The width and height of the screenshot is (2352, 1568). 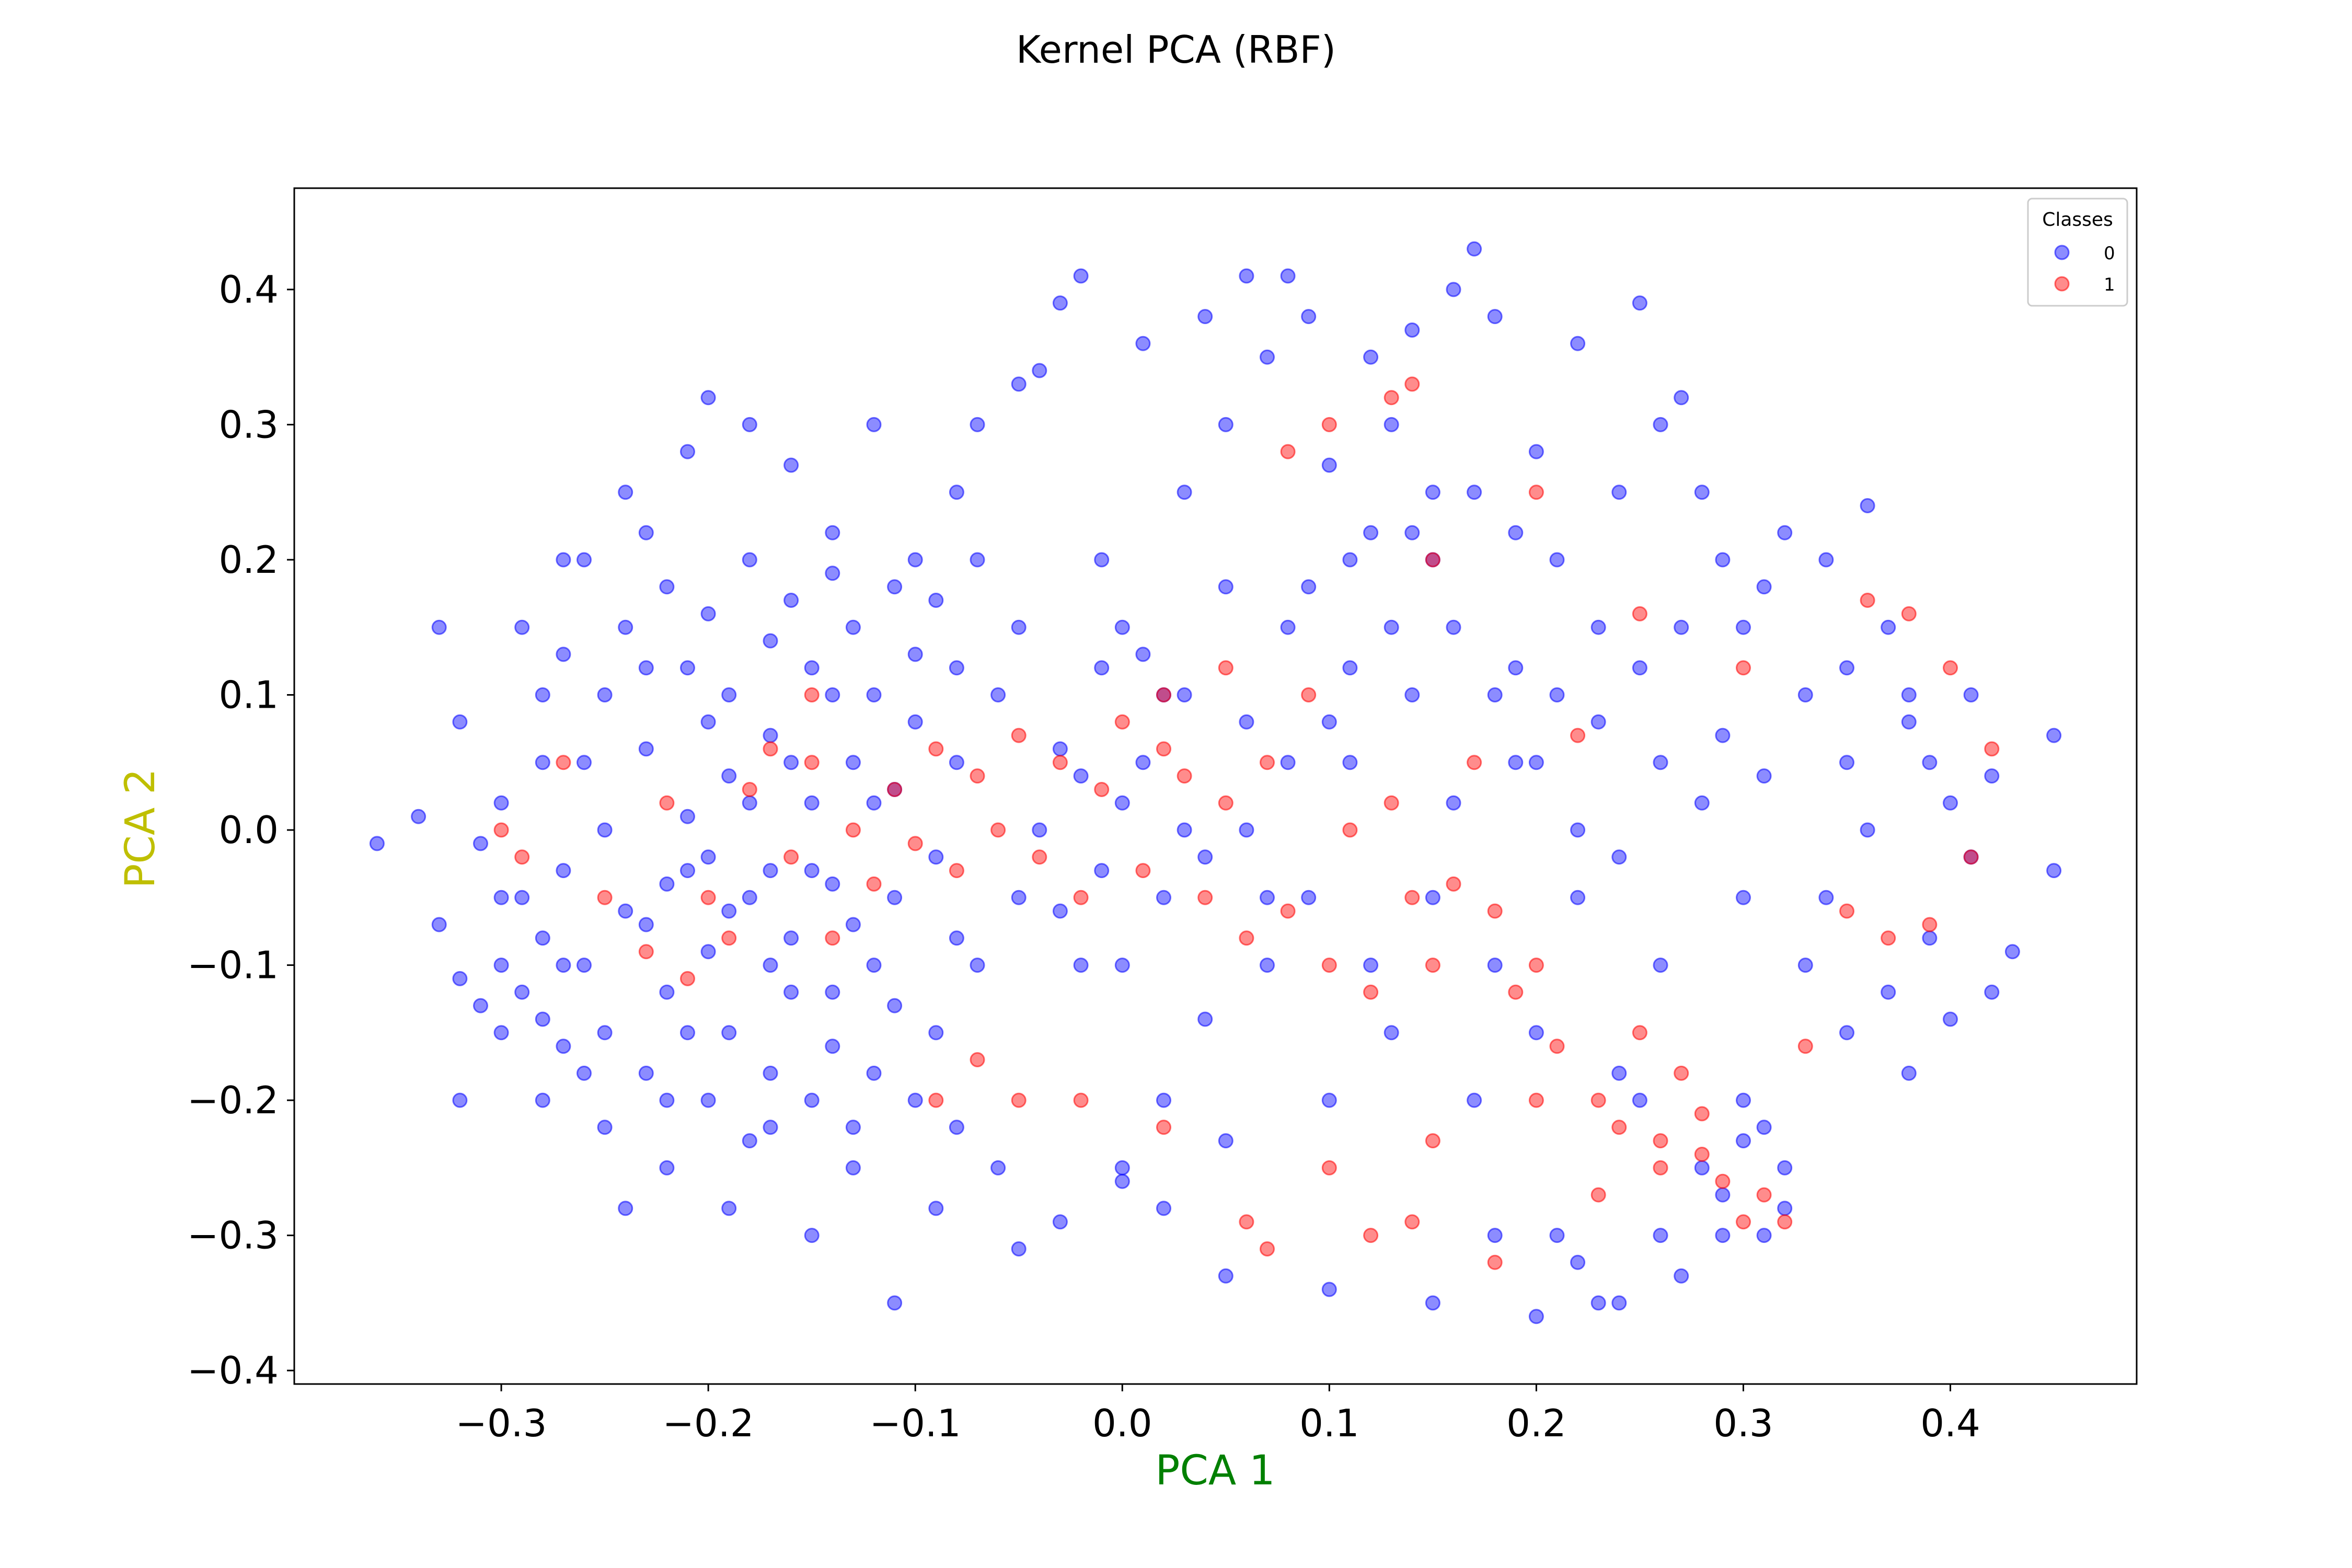 What do you see at coordinates (1218, 1414) in the screenshot?
I see `x-axis-ticks: −0.3 −0.2 −0.1 0.0 0.1 0.2 0.3 0.4` at bounding box center [1218, 1414].